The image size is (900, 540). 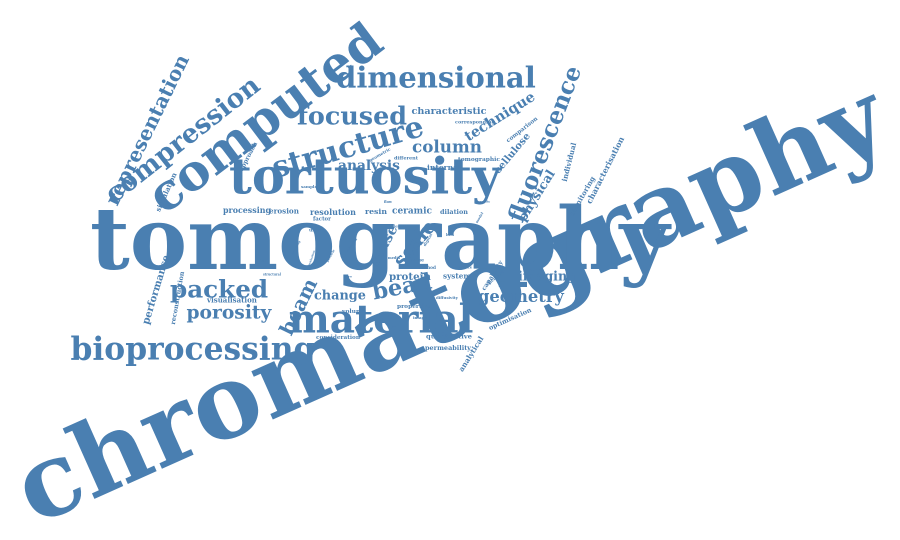 I want to click on word-surface: surface, so click(x=465, y=267).